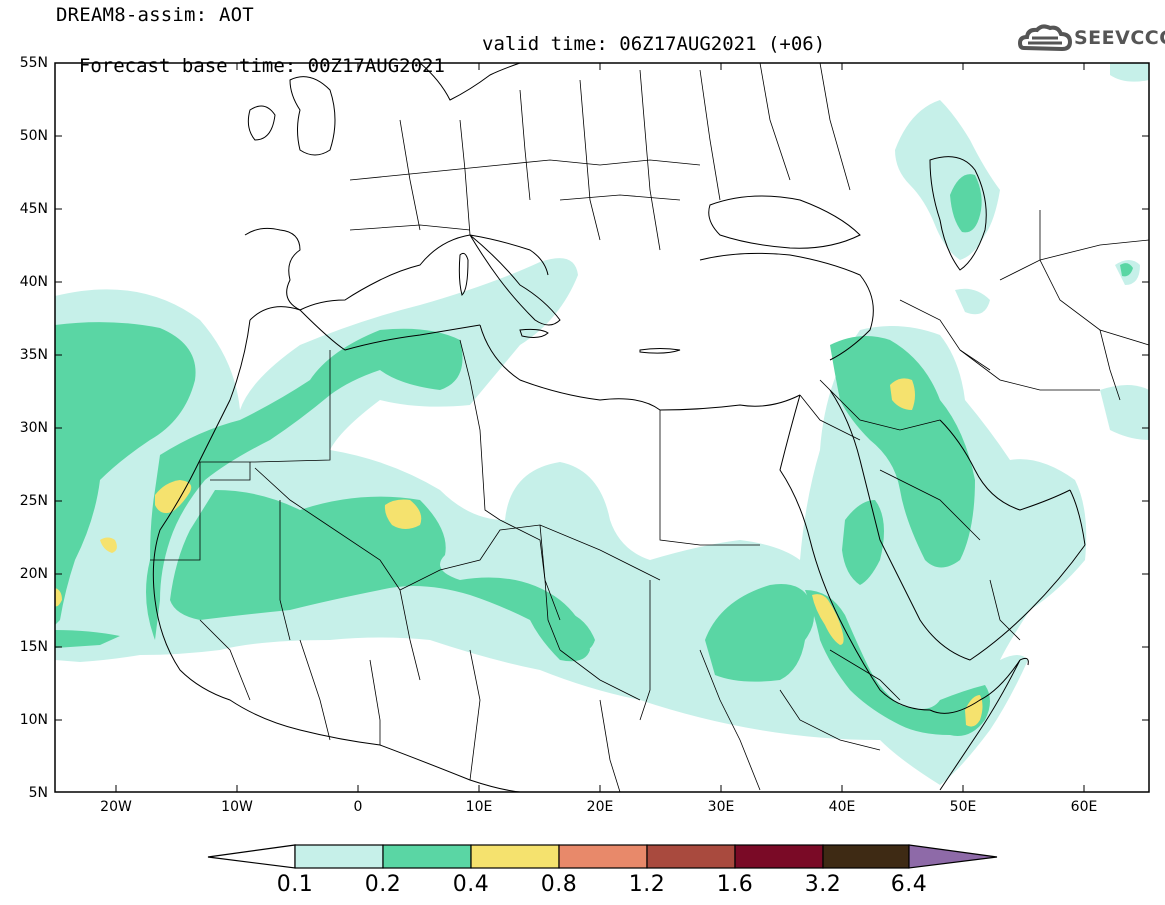  I want to click on lon-label: 0, so click(358, 807).